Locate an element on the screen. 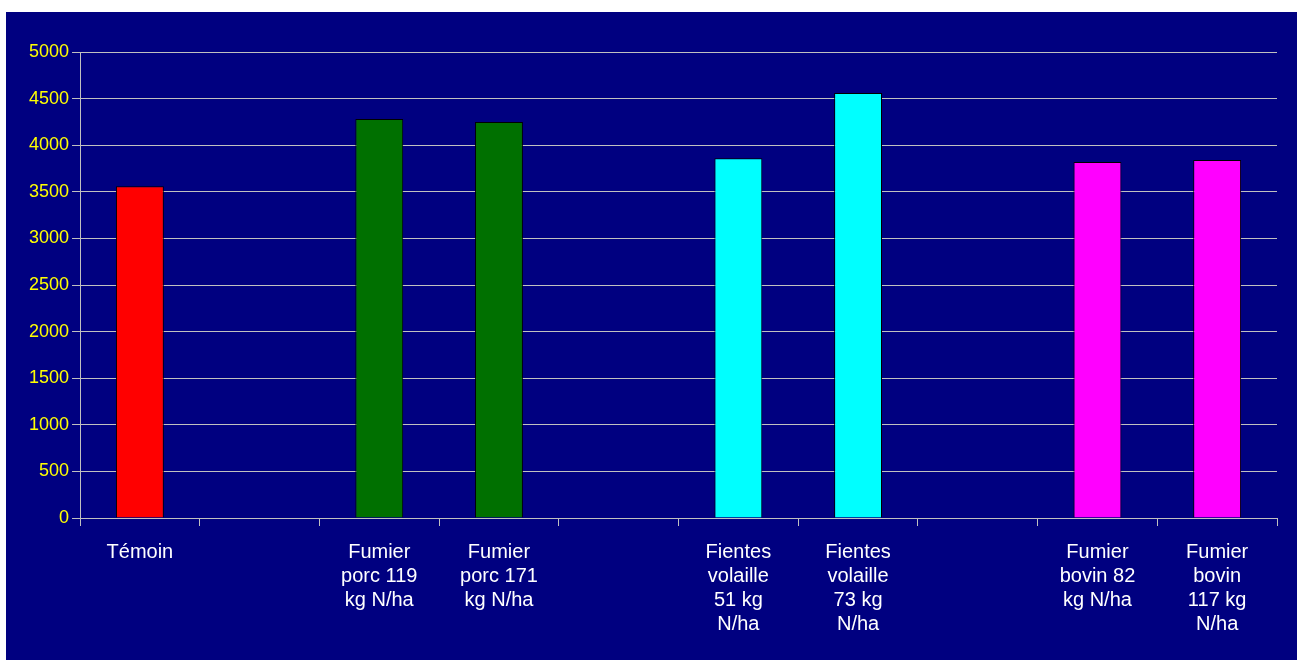 This screenshot has height=668, width=1303. x-tick-label: Fumier porc 171 kg N/ha is located at coordinates (499, 574).